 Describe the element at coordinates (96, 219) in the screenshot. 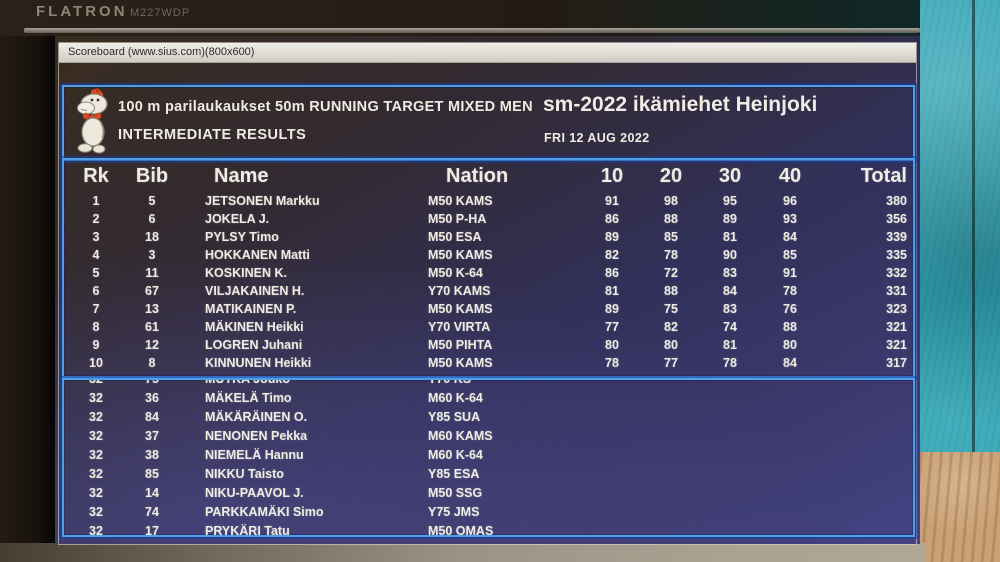

I see `rank-cell: 2` at that location.